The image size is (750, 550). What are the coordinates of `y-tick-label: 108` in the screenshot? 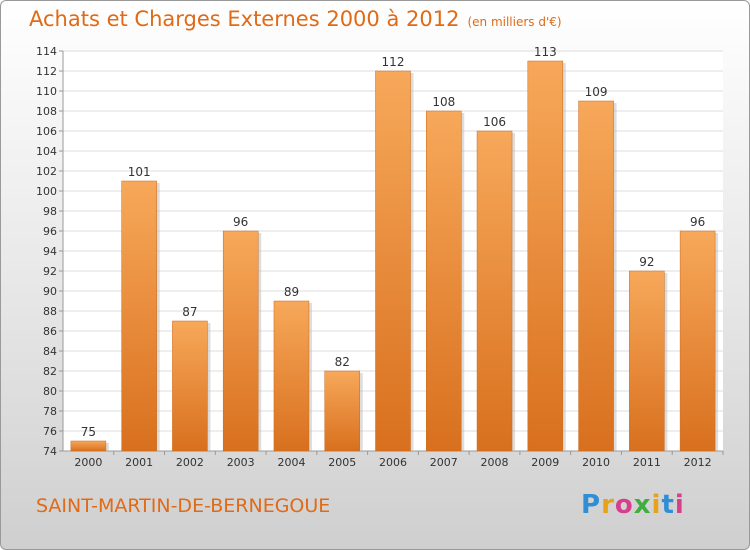 It's located at (46, 111).